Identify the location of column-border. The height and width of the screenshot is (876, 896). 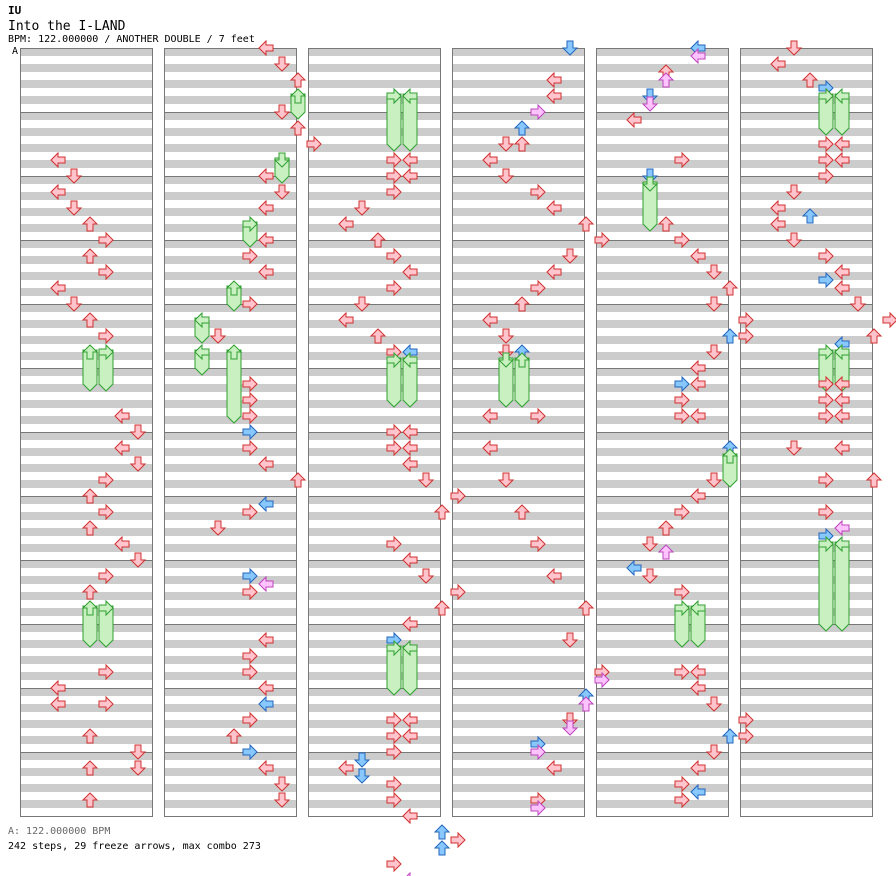
(86, 432).